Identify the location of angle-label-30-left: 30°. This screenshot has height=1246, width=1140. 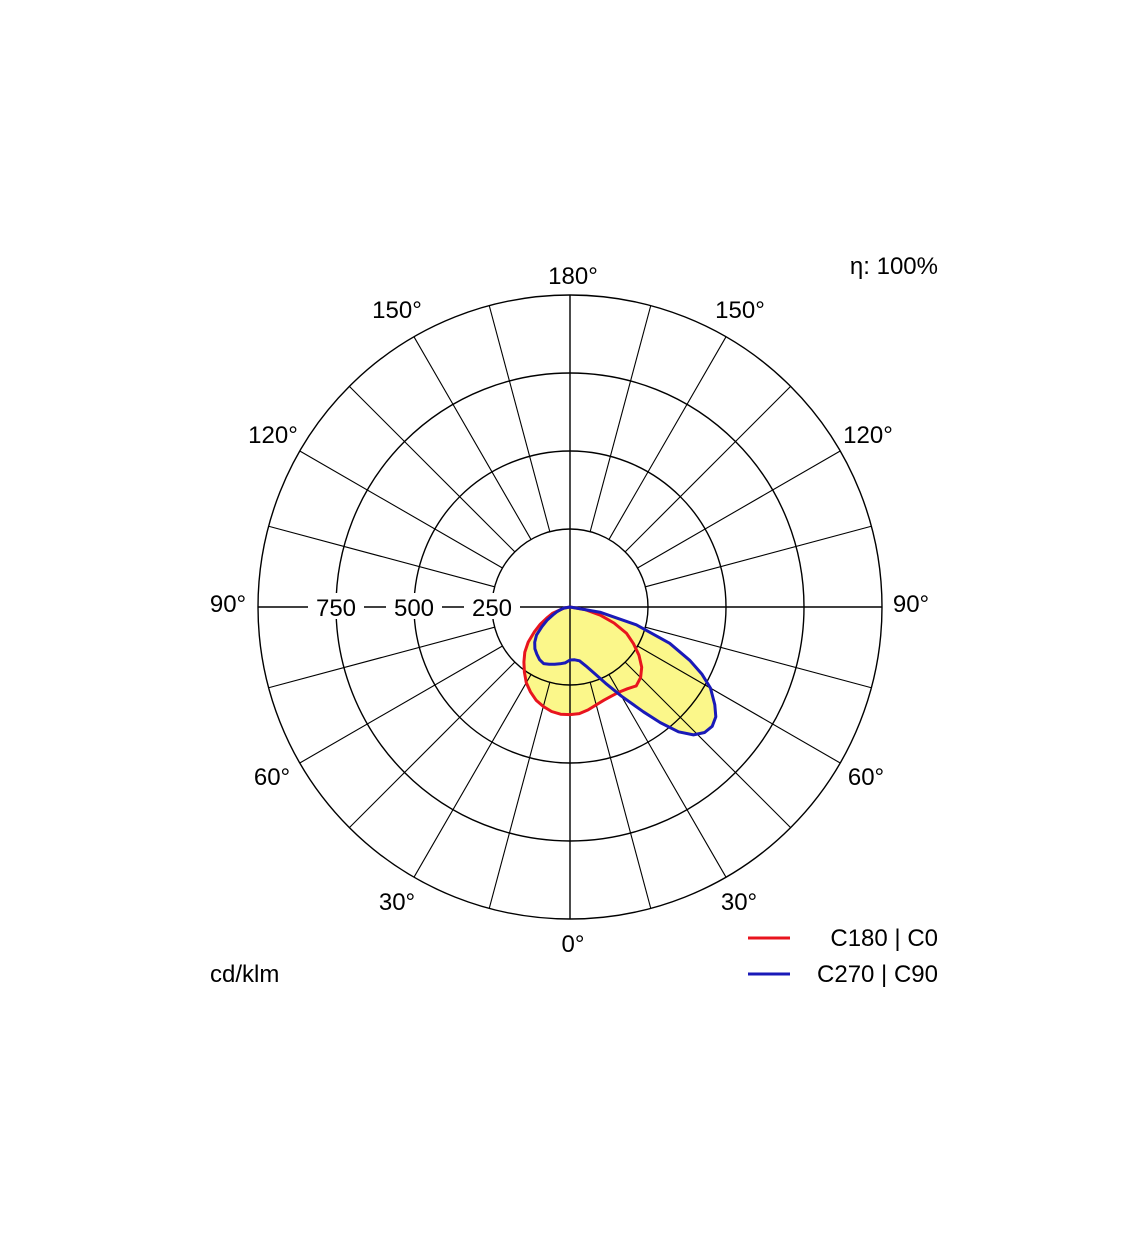
(397, 902).